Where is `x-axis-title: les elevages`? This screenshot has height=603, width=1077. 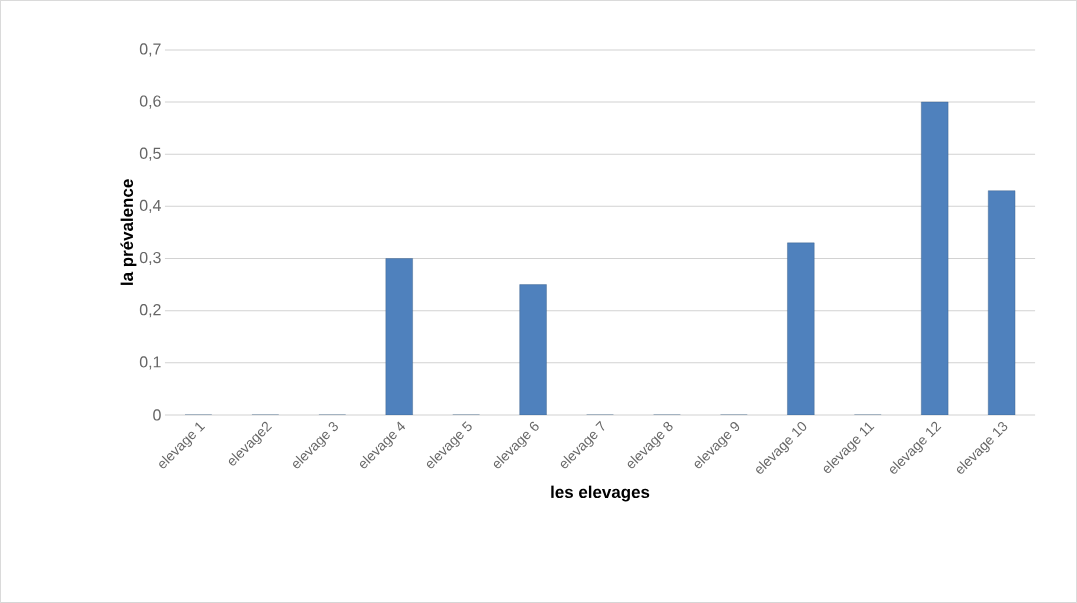 x-axis-title: les elevages is located at coordinates (600, 493).